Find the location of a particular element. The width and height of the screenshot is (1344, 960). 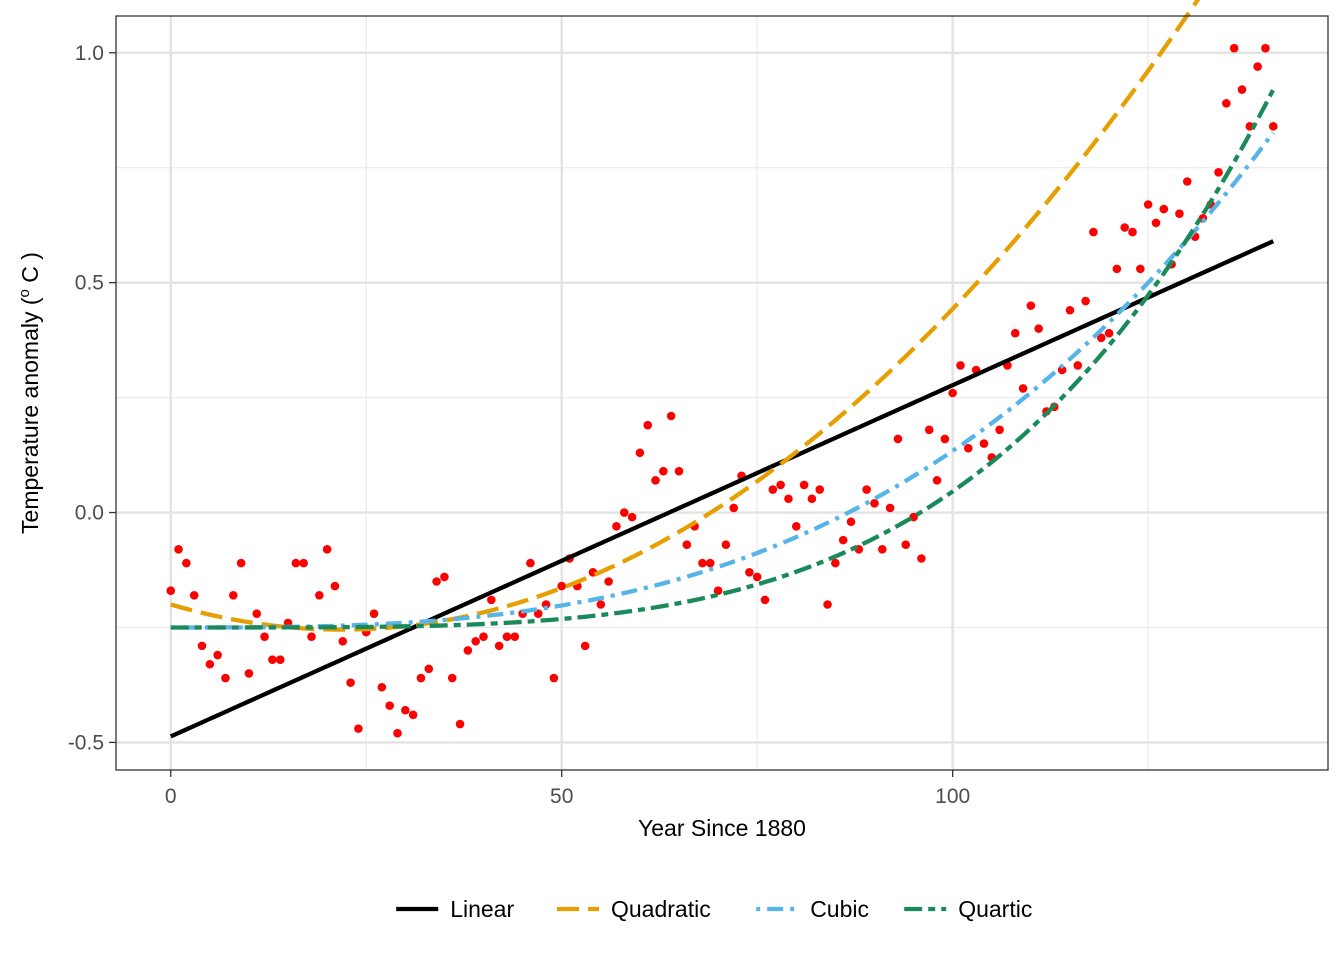

x-tick-label: 100 is located at coordinates (952, 796).